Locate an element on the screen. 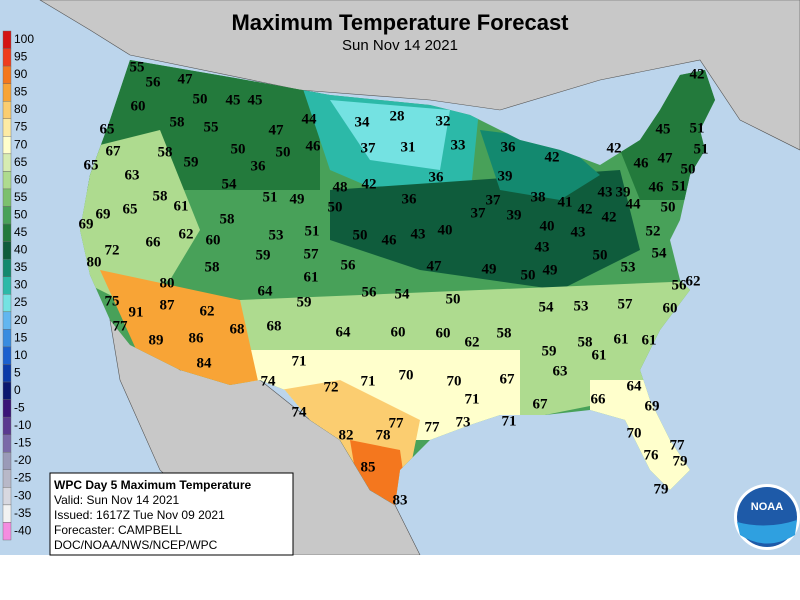 The height and width of the screenshot is (600, 800). station-temp: 31 is located at coordinates (408, 147).